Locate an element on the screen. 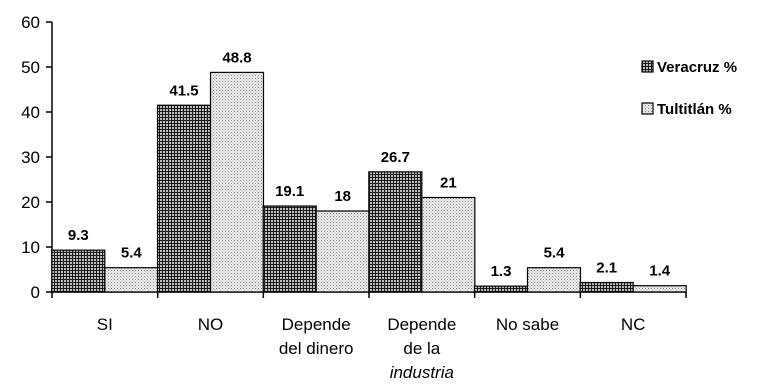 This screenshot has width=768, height=391. data-label: 1.3 is located at coordinates (501, 271).